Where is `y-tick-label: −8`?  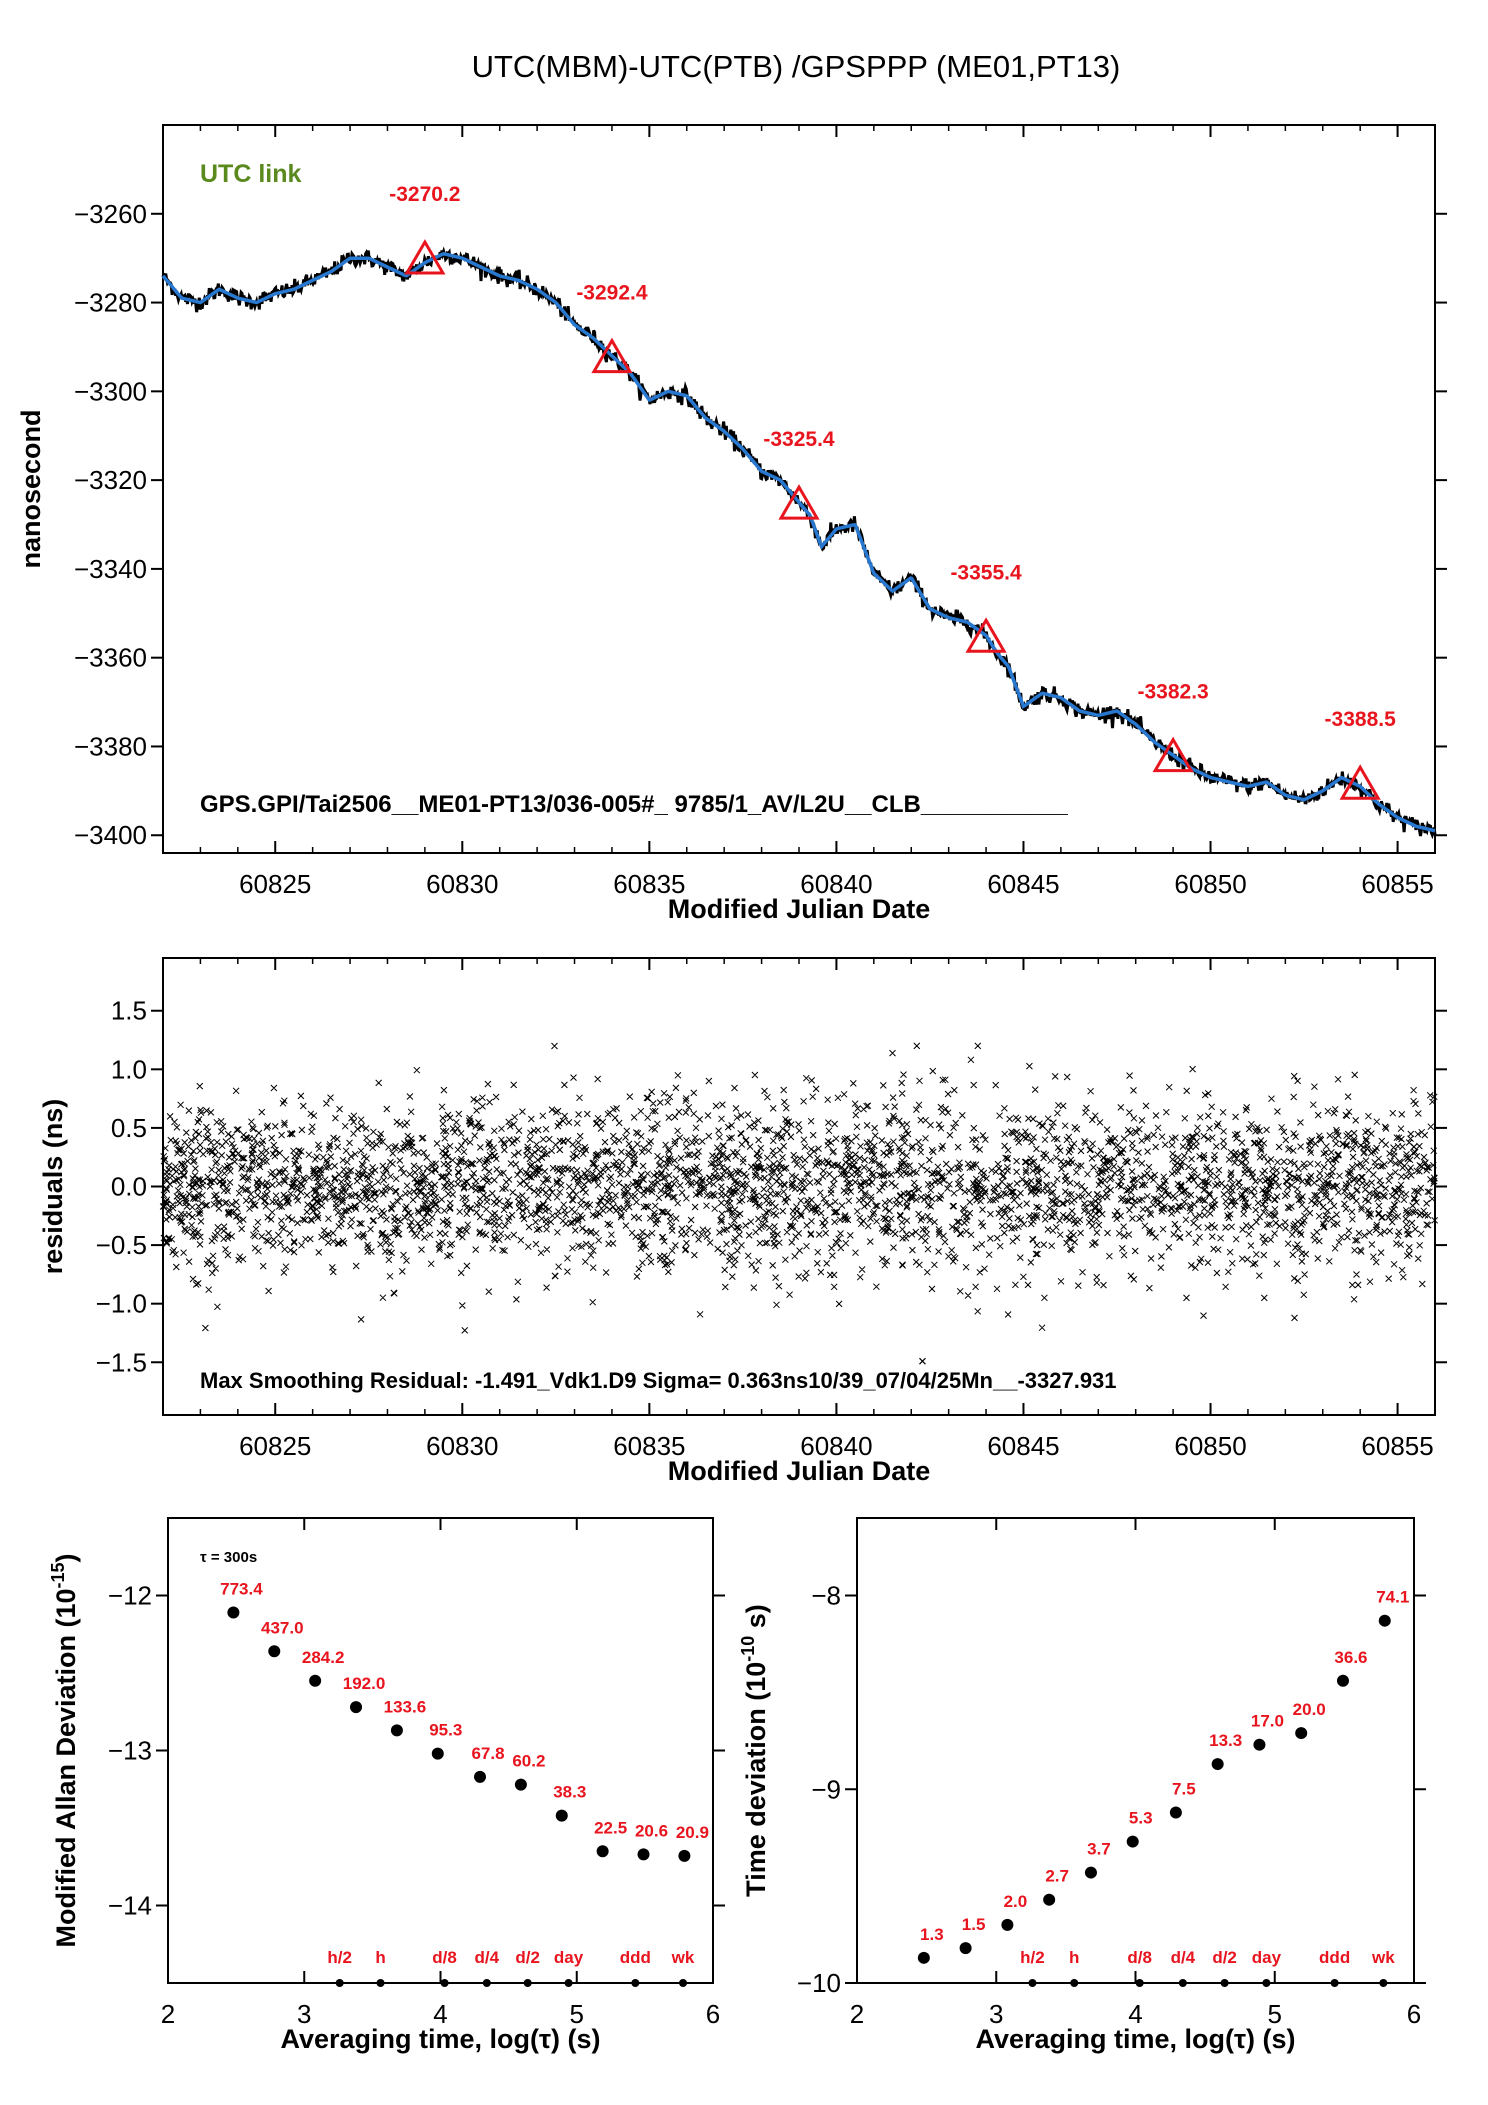 y-tick-label: −8 is located at coordinates (826, 1596).